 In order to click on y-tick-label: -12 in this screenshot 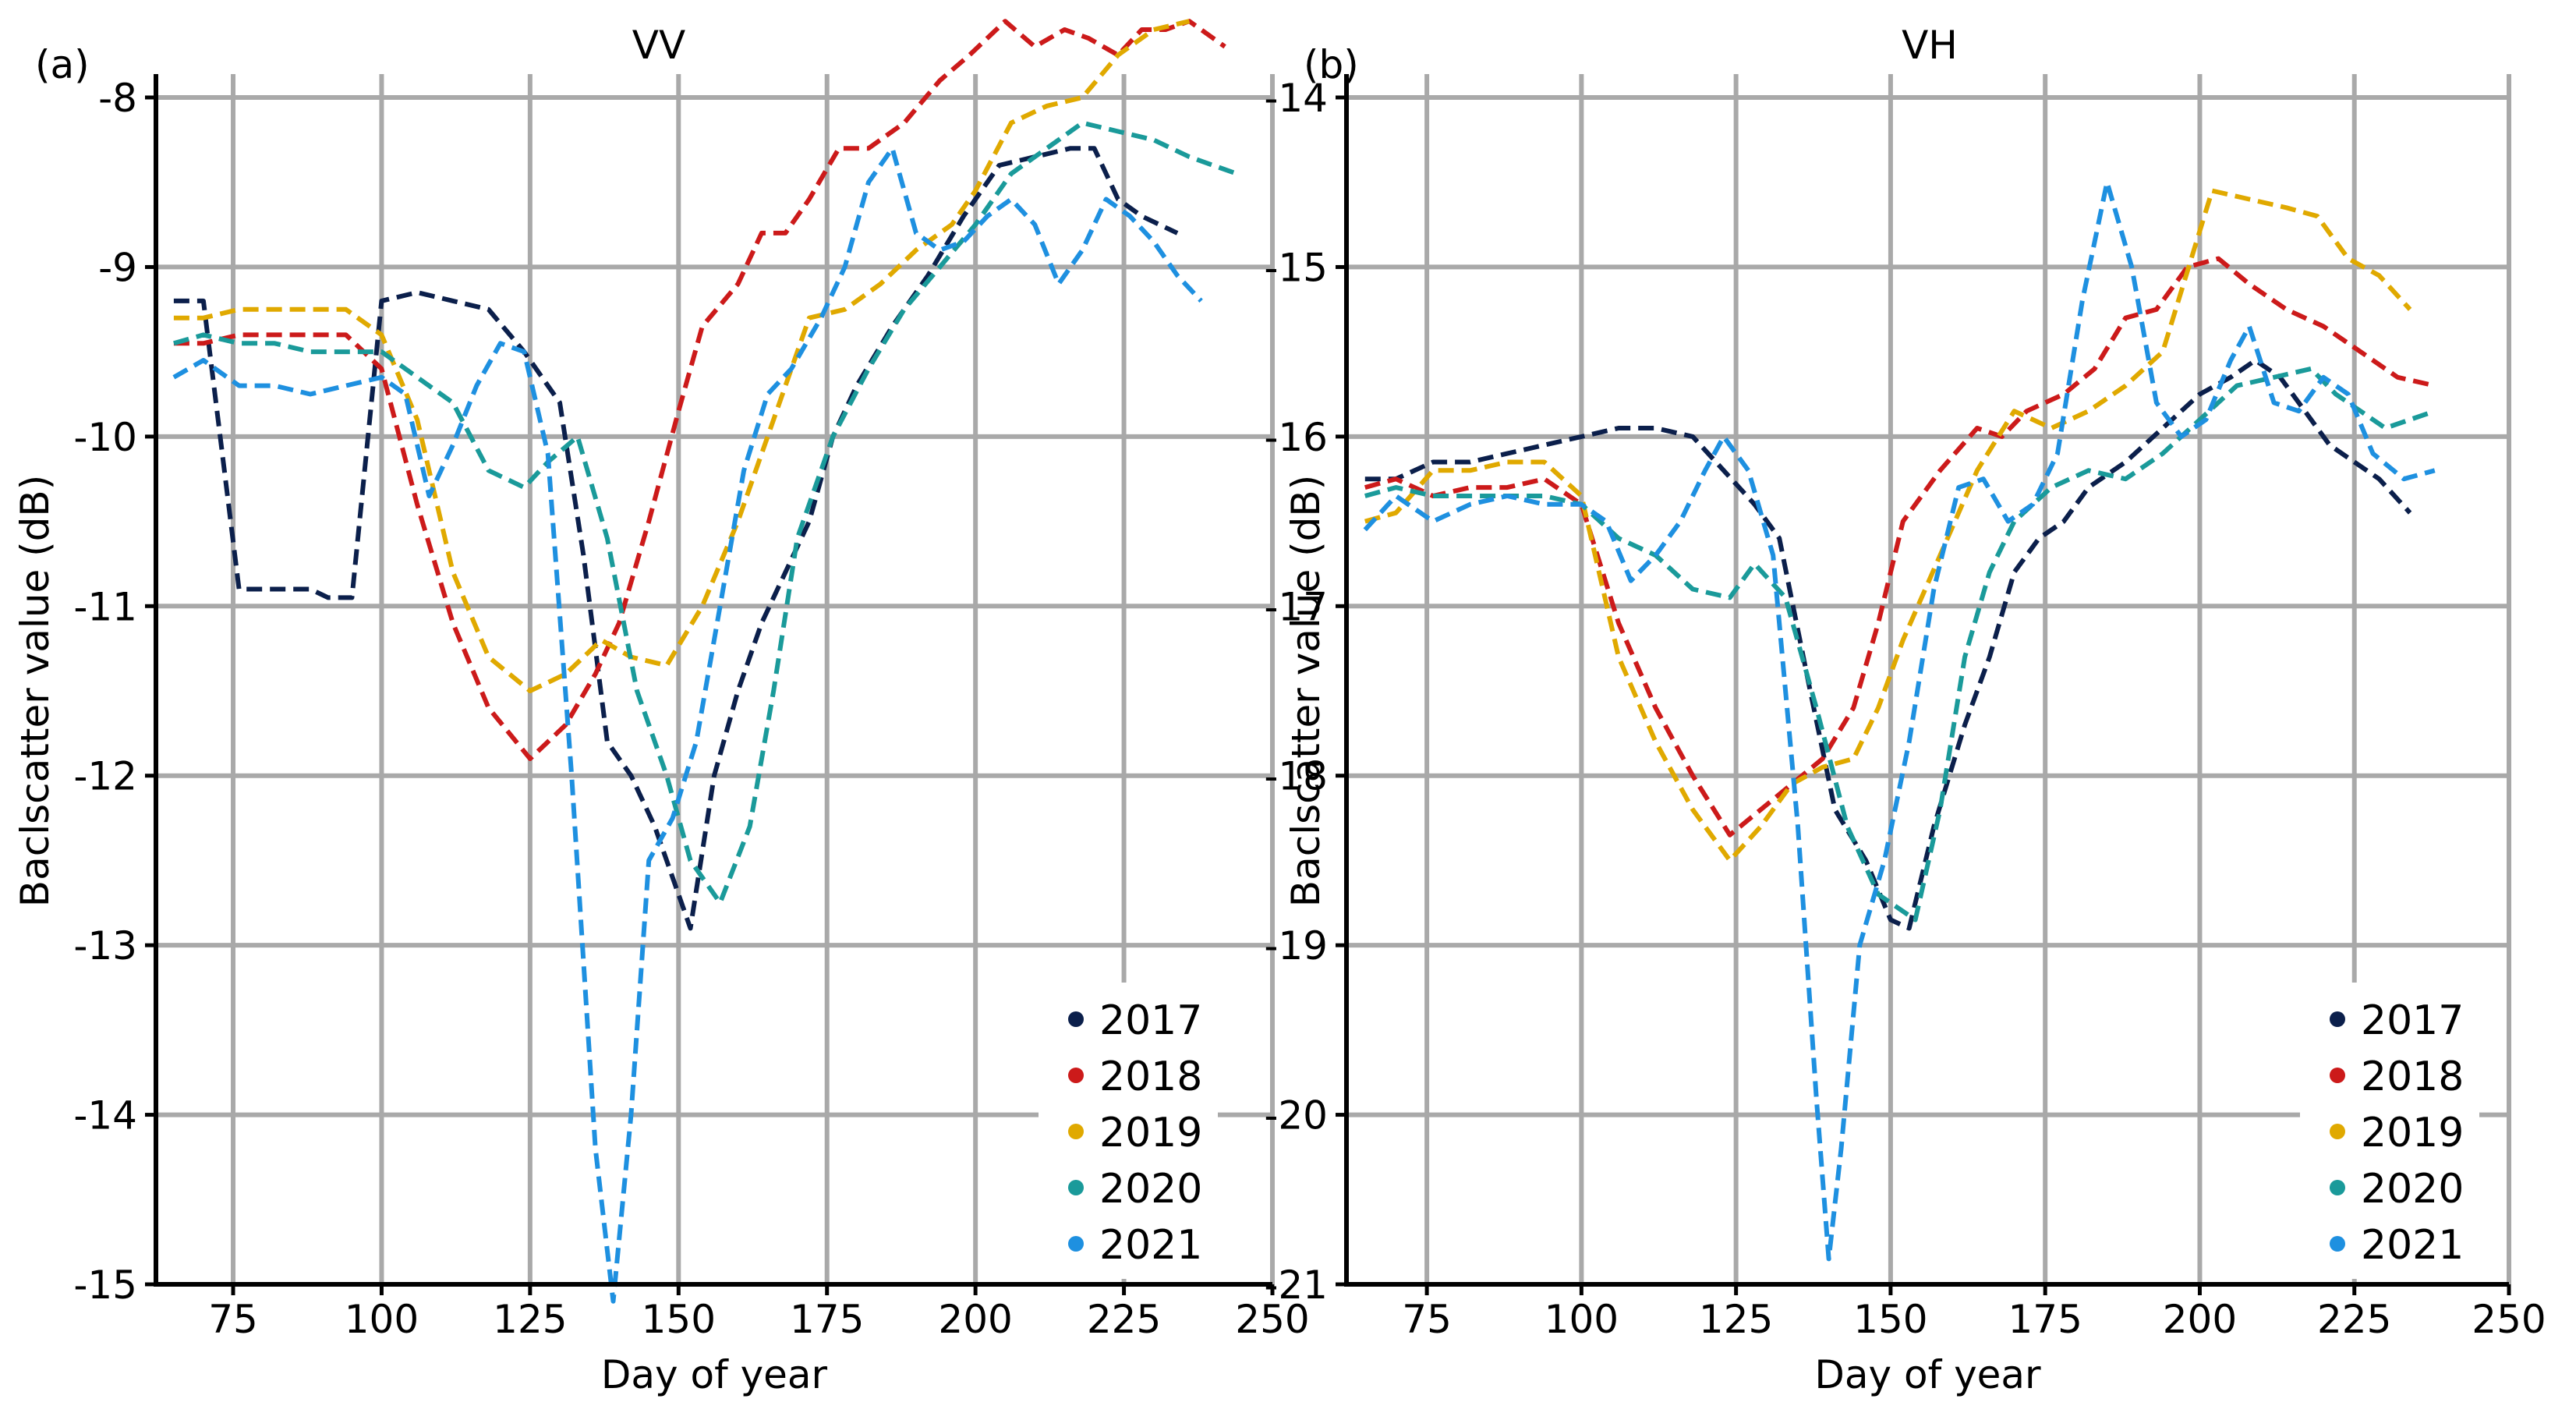, I will do `click(105, 776)`.